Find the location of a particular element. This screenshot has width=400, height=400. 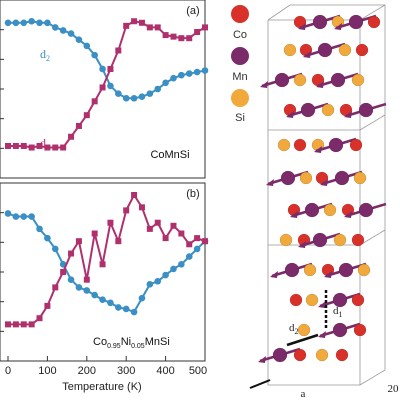

structure-d2-label: d2 is located at coordinates (294, 329).